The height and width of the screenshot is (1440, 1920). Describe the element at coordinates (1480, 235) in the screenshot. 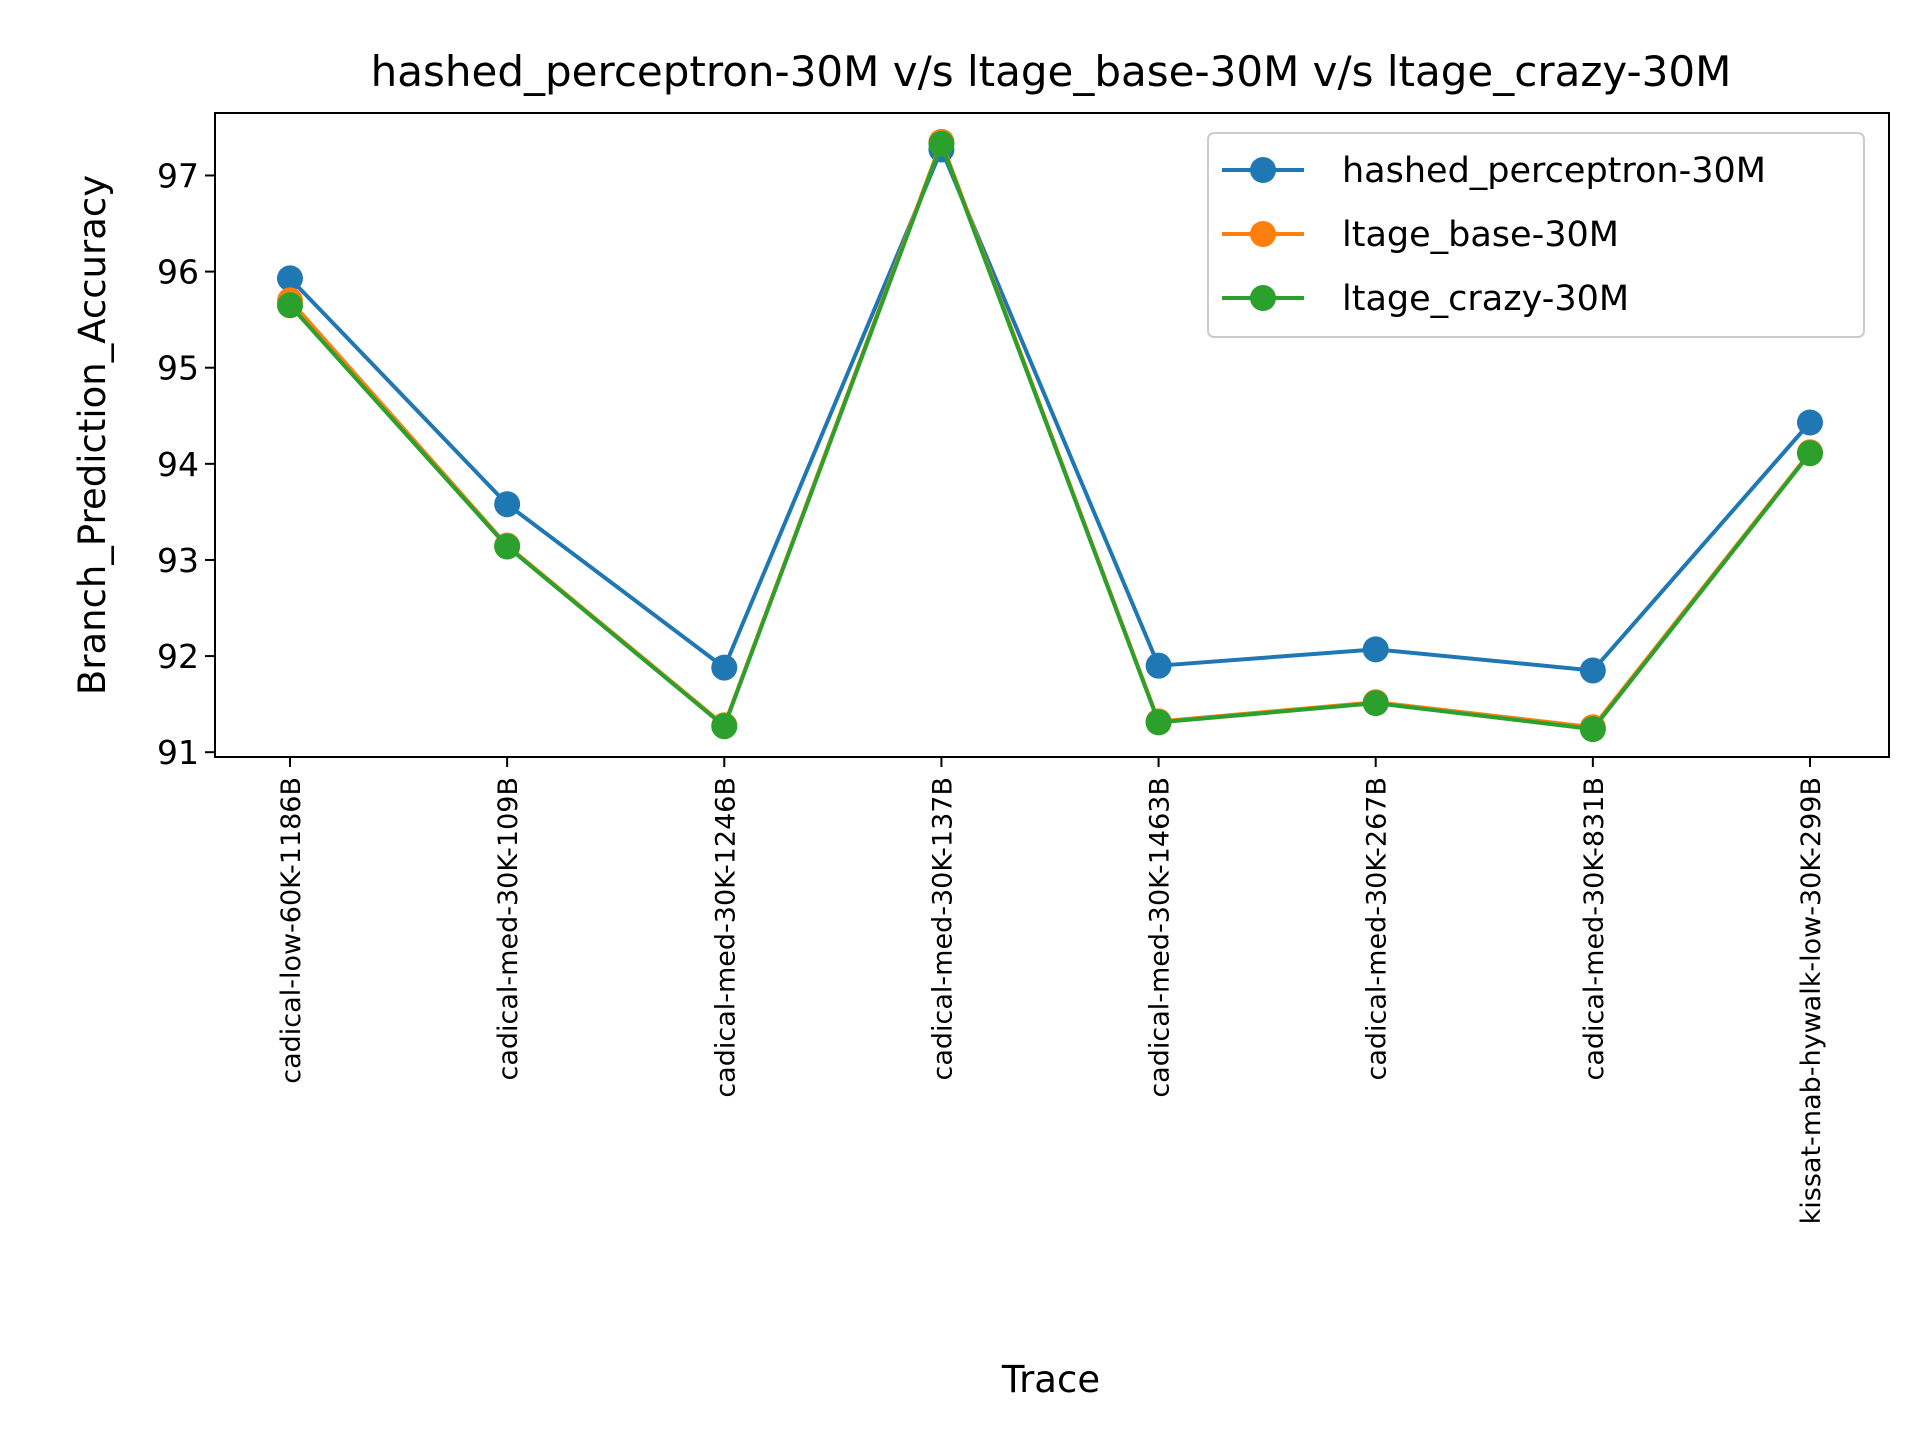

I see `legend-label: ltage_base-30M` at that location.